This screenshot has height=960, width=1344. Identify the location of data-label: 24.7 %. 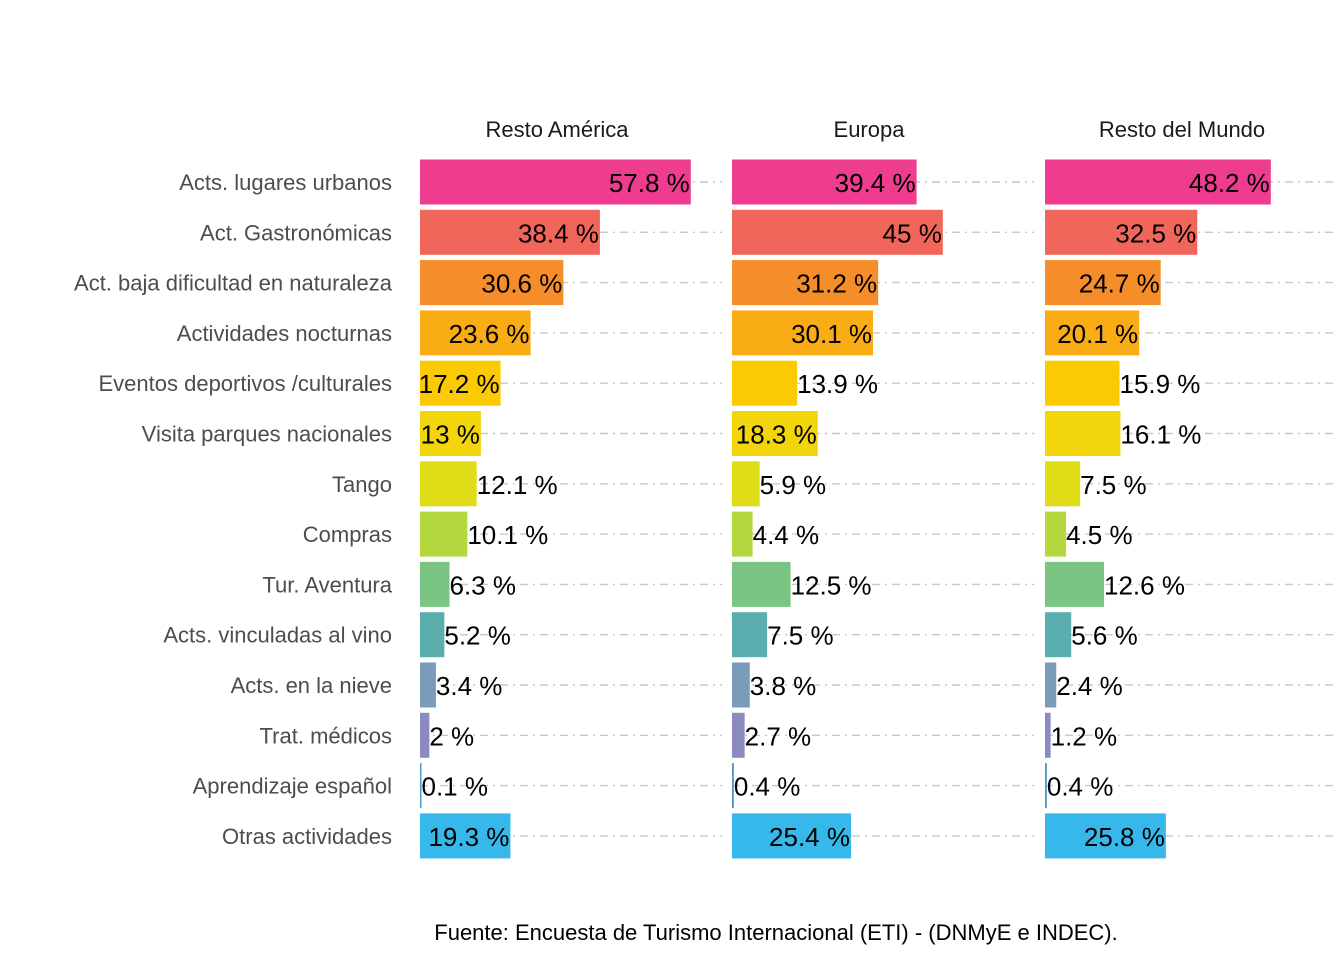
(1119, 284).